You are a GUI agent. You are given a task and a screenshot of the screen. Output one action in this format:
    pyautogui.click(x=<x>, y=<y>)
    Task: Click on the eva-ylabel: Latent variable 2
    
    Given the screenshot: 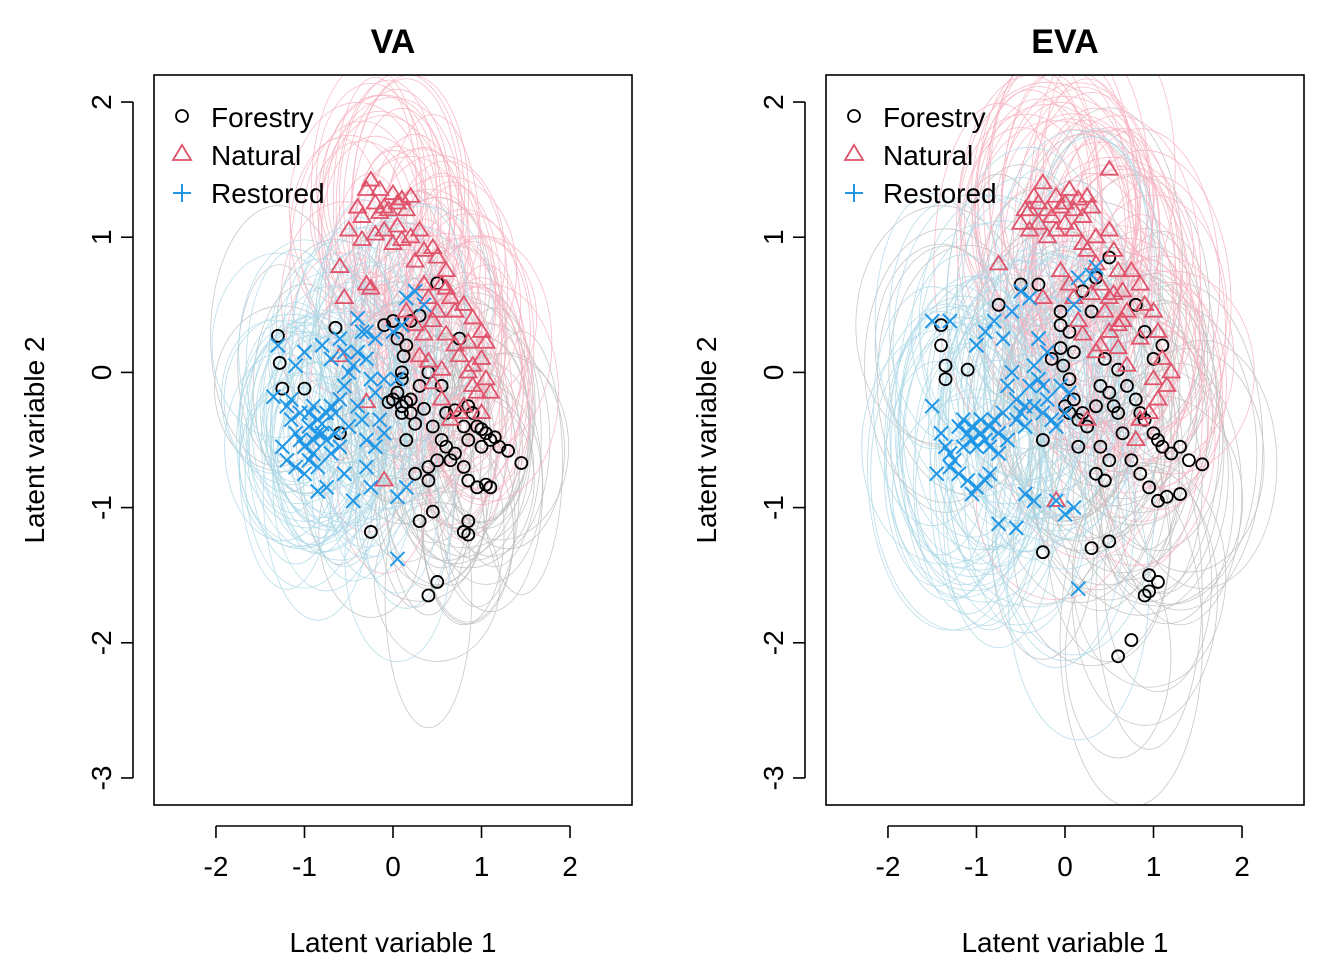 What is the action you would take?
    pyautogui.click(x=706, y=439)
    